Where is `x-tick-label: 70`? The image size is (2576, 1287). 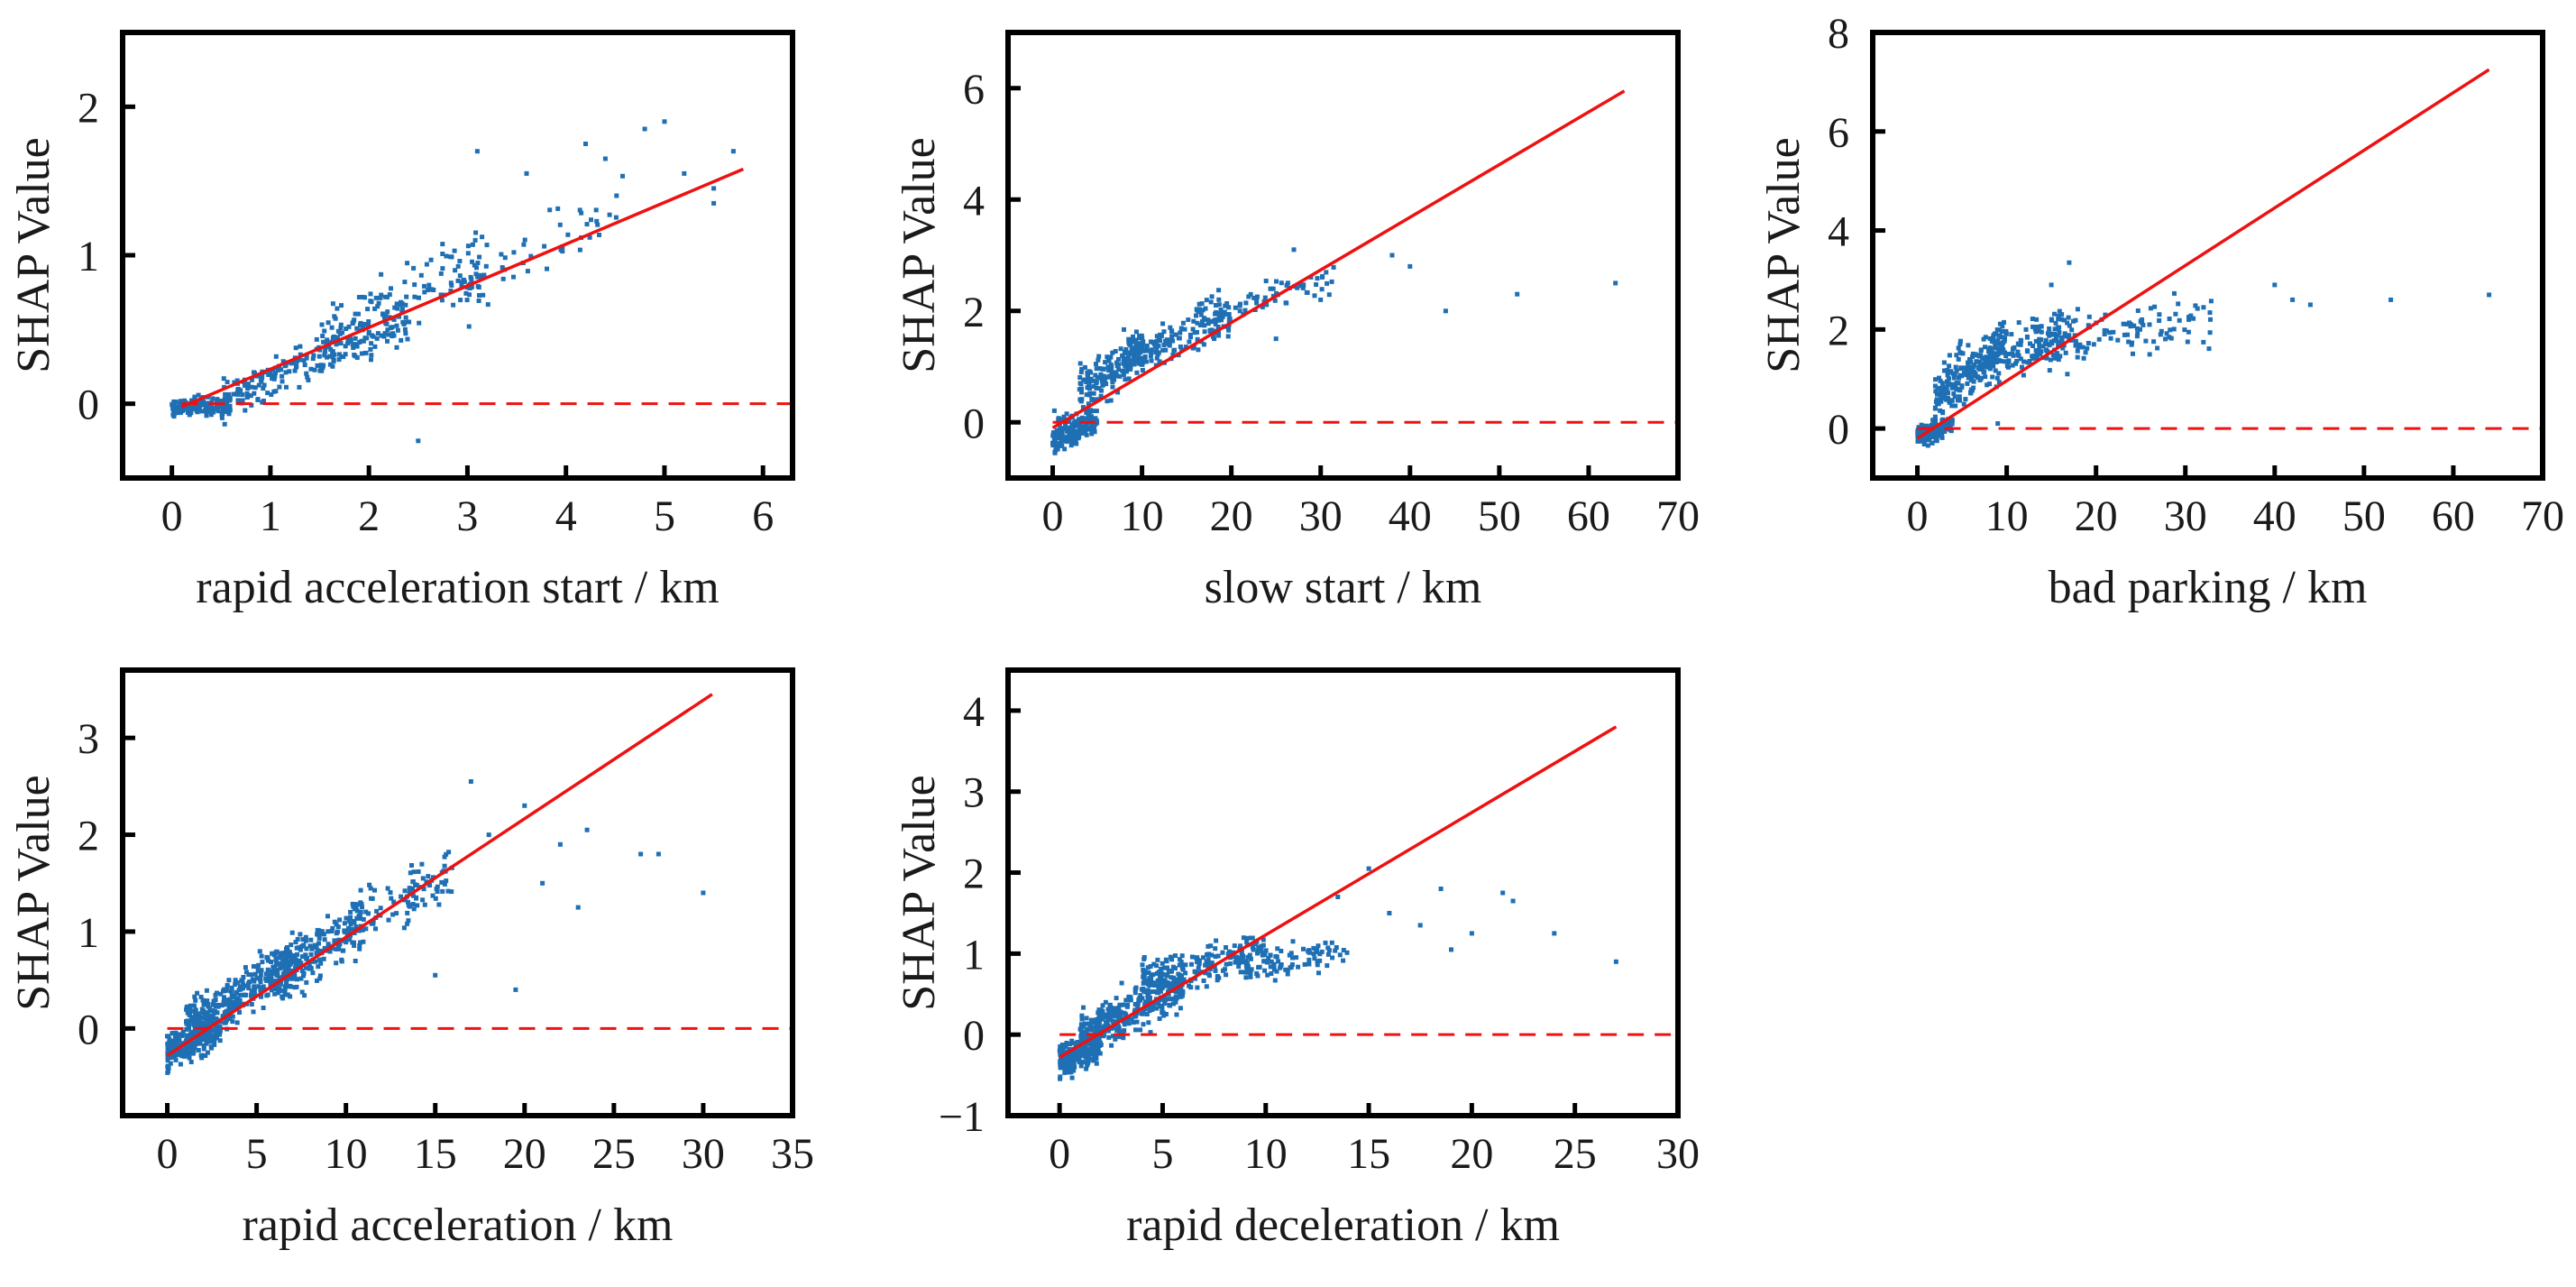
x-tick-label: 70 is located at coordinates (2542, 516).